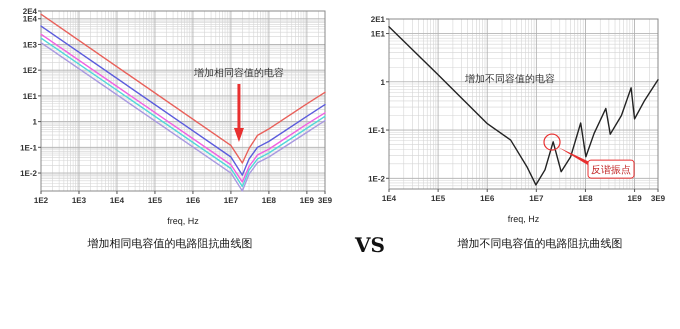 The height and width of the screenshot is (329, 680). I want to click on y-tick-label: 1E4, so click(30, 19).